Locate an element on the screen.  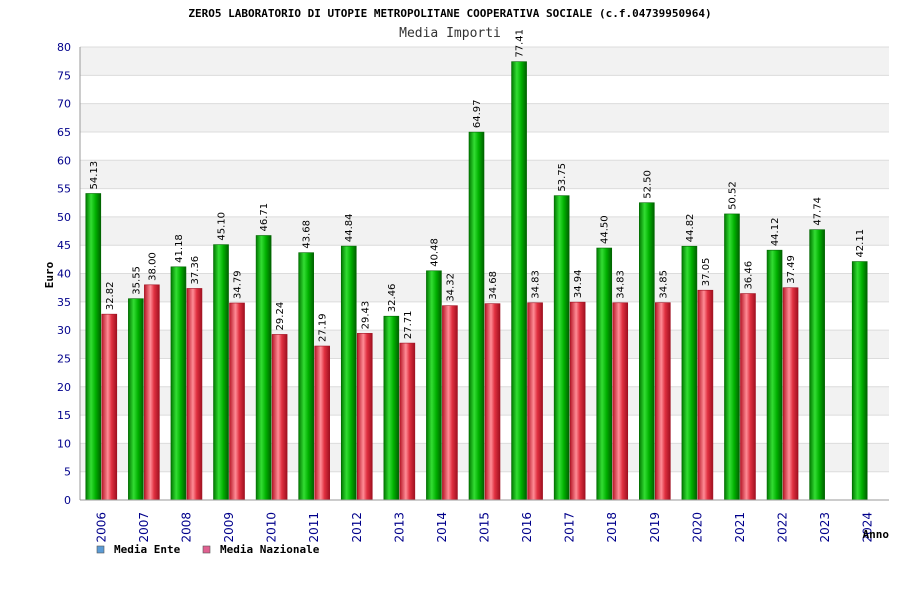
data-label: 37.05 is located at coordinates (706, 272).